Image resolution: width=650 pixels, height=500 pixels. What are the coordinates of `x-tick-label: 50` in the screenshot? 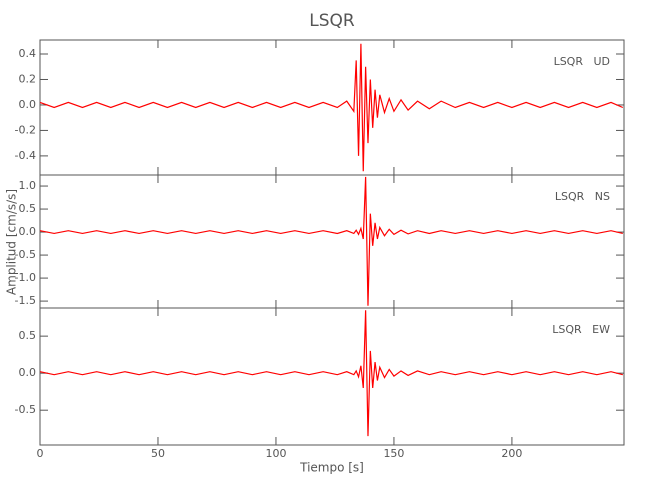 It's located at (158, 453).